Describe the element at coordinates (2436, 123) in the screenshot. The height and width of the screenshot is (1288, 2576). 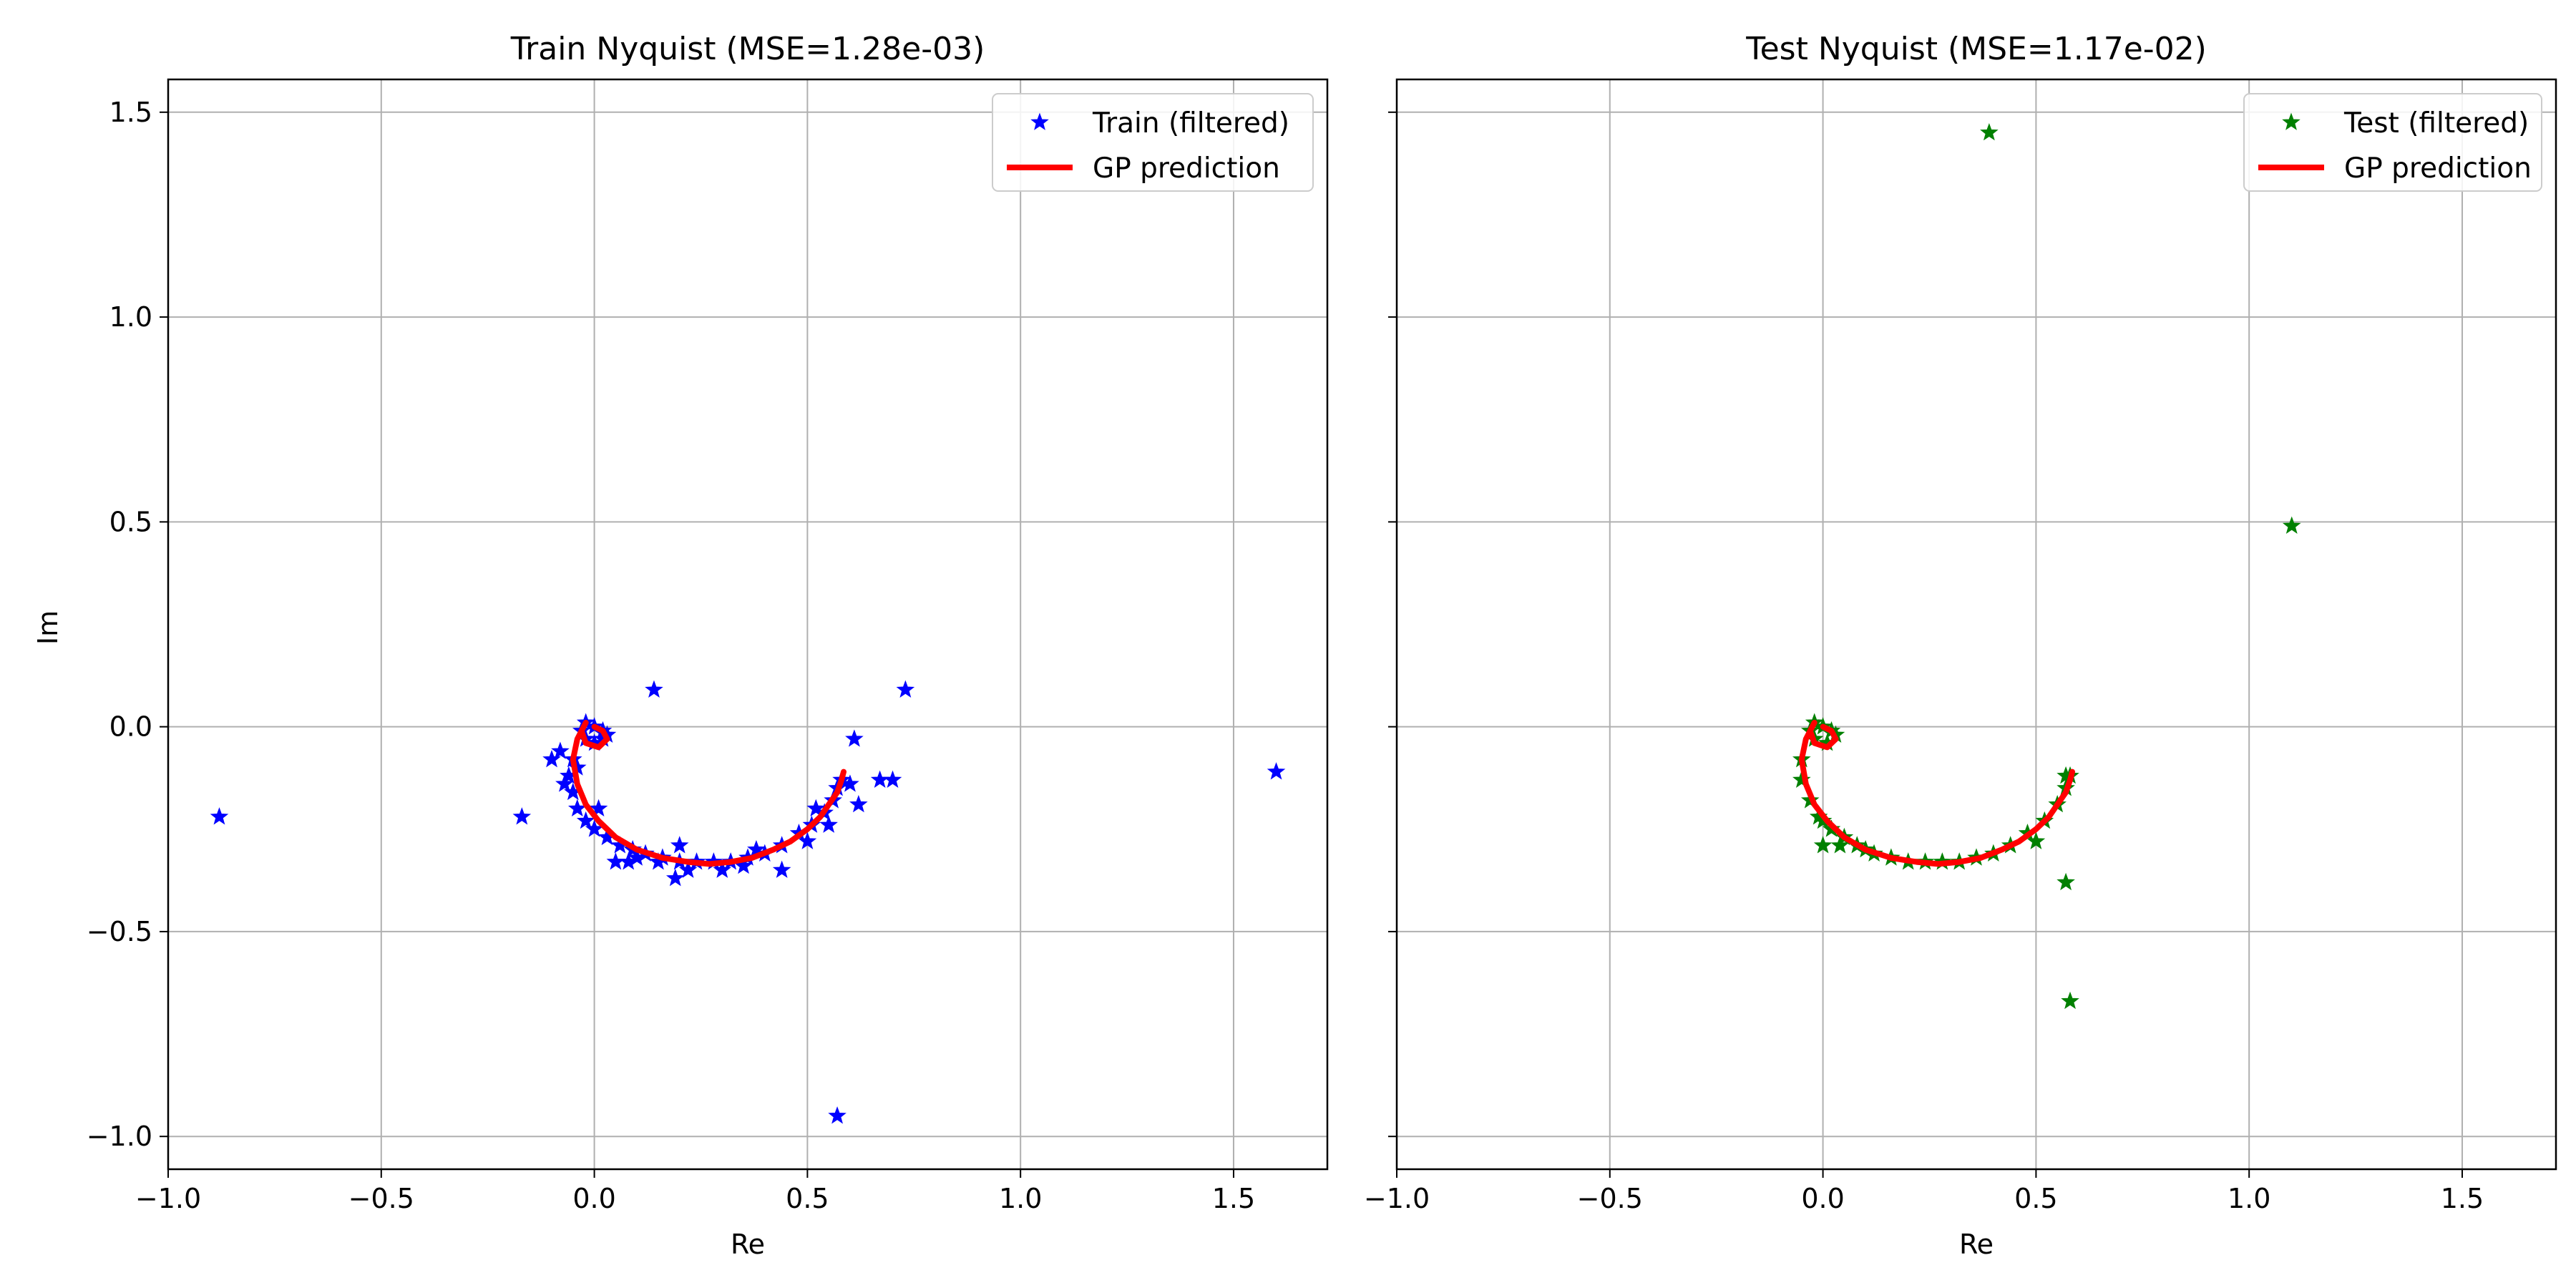
I see `test-legend-label: Test (filtered)` at that location.